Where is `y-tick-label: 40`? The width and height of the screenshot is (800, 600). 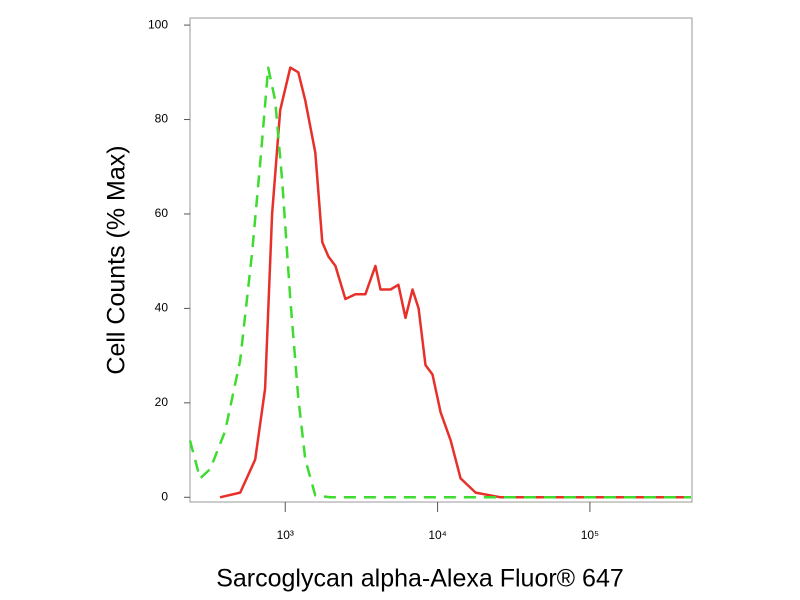
y-tick-label: 40 is located at coordinates (162, 308).